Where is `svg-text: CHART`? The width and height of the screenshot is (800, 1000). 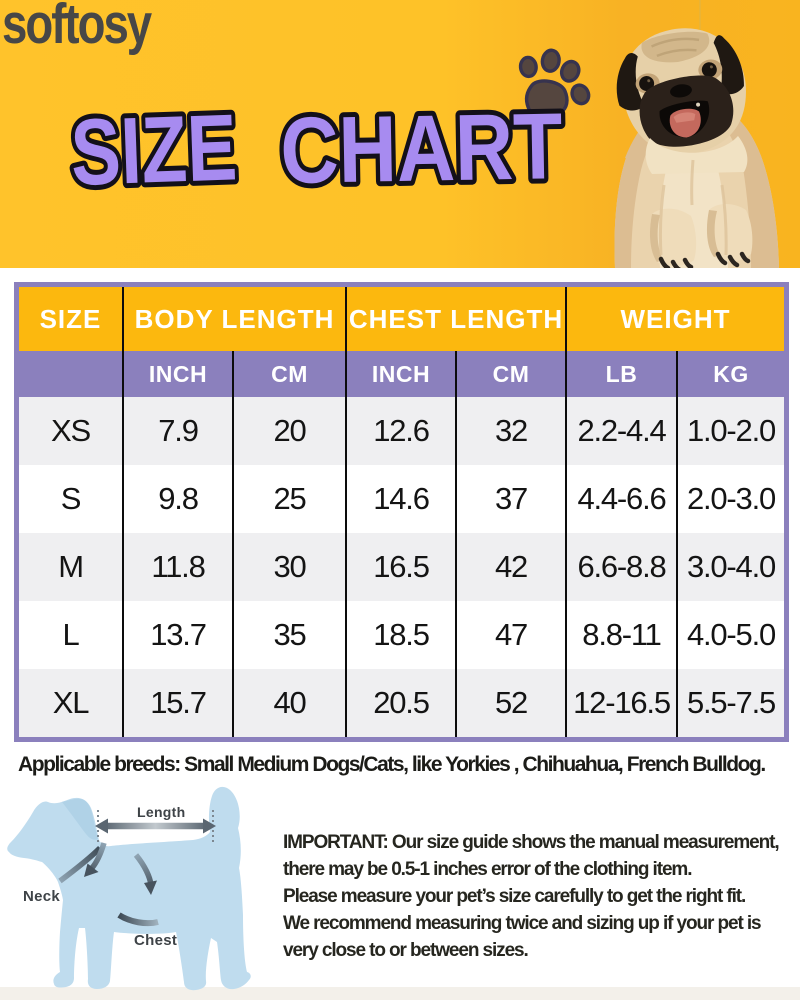
svg-text: CHART is located at coordinates (422, 148).